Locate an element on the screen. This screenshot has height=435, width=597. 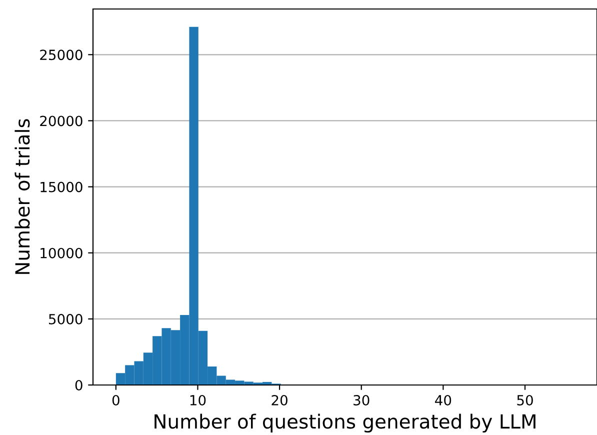
y-tick-label: 25000 is located at coordinates (61, 55).